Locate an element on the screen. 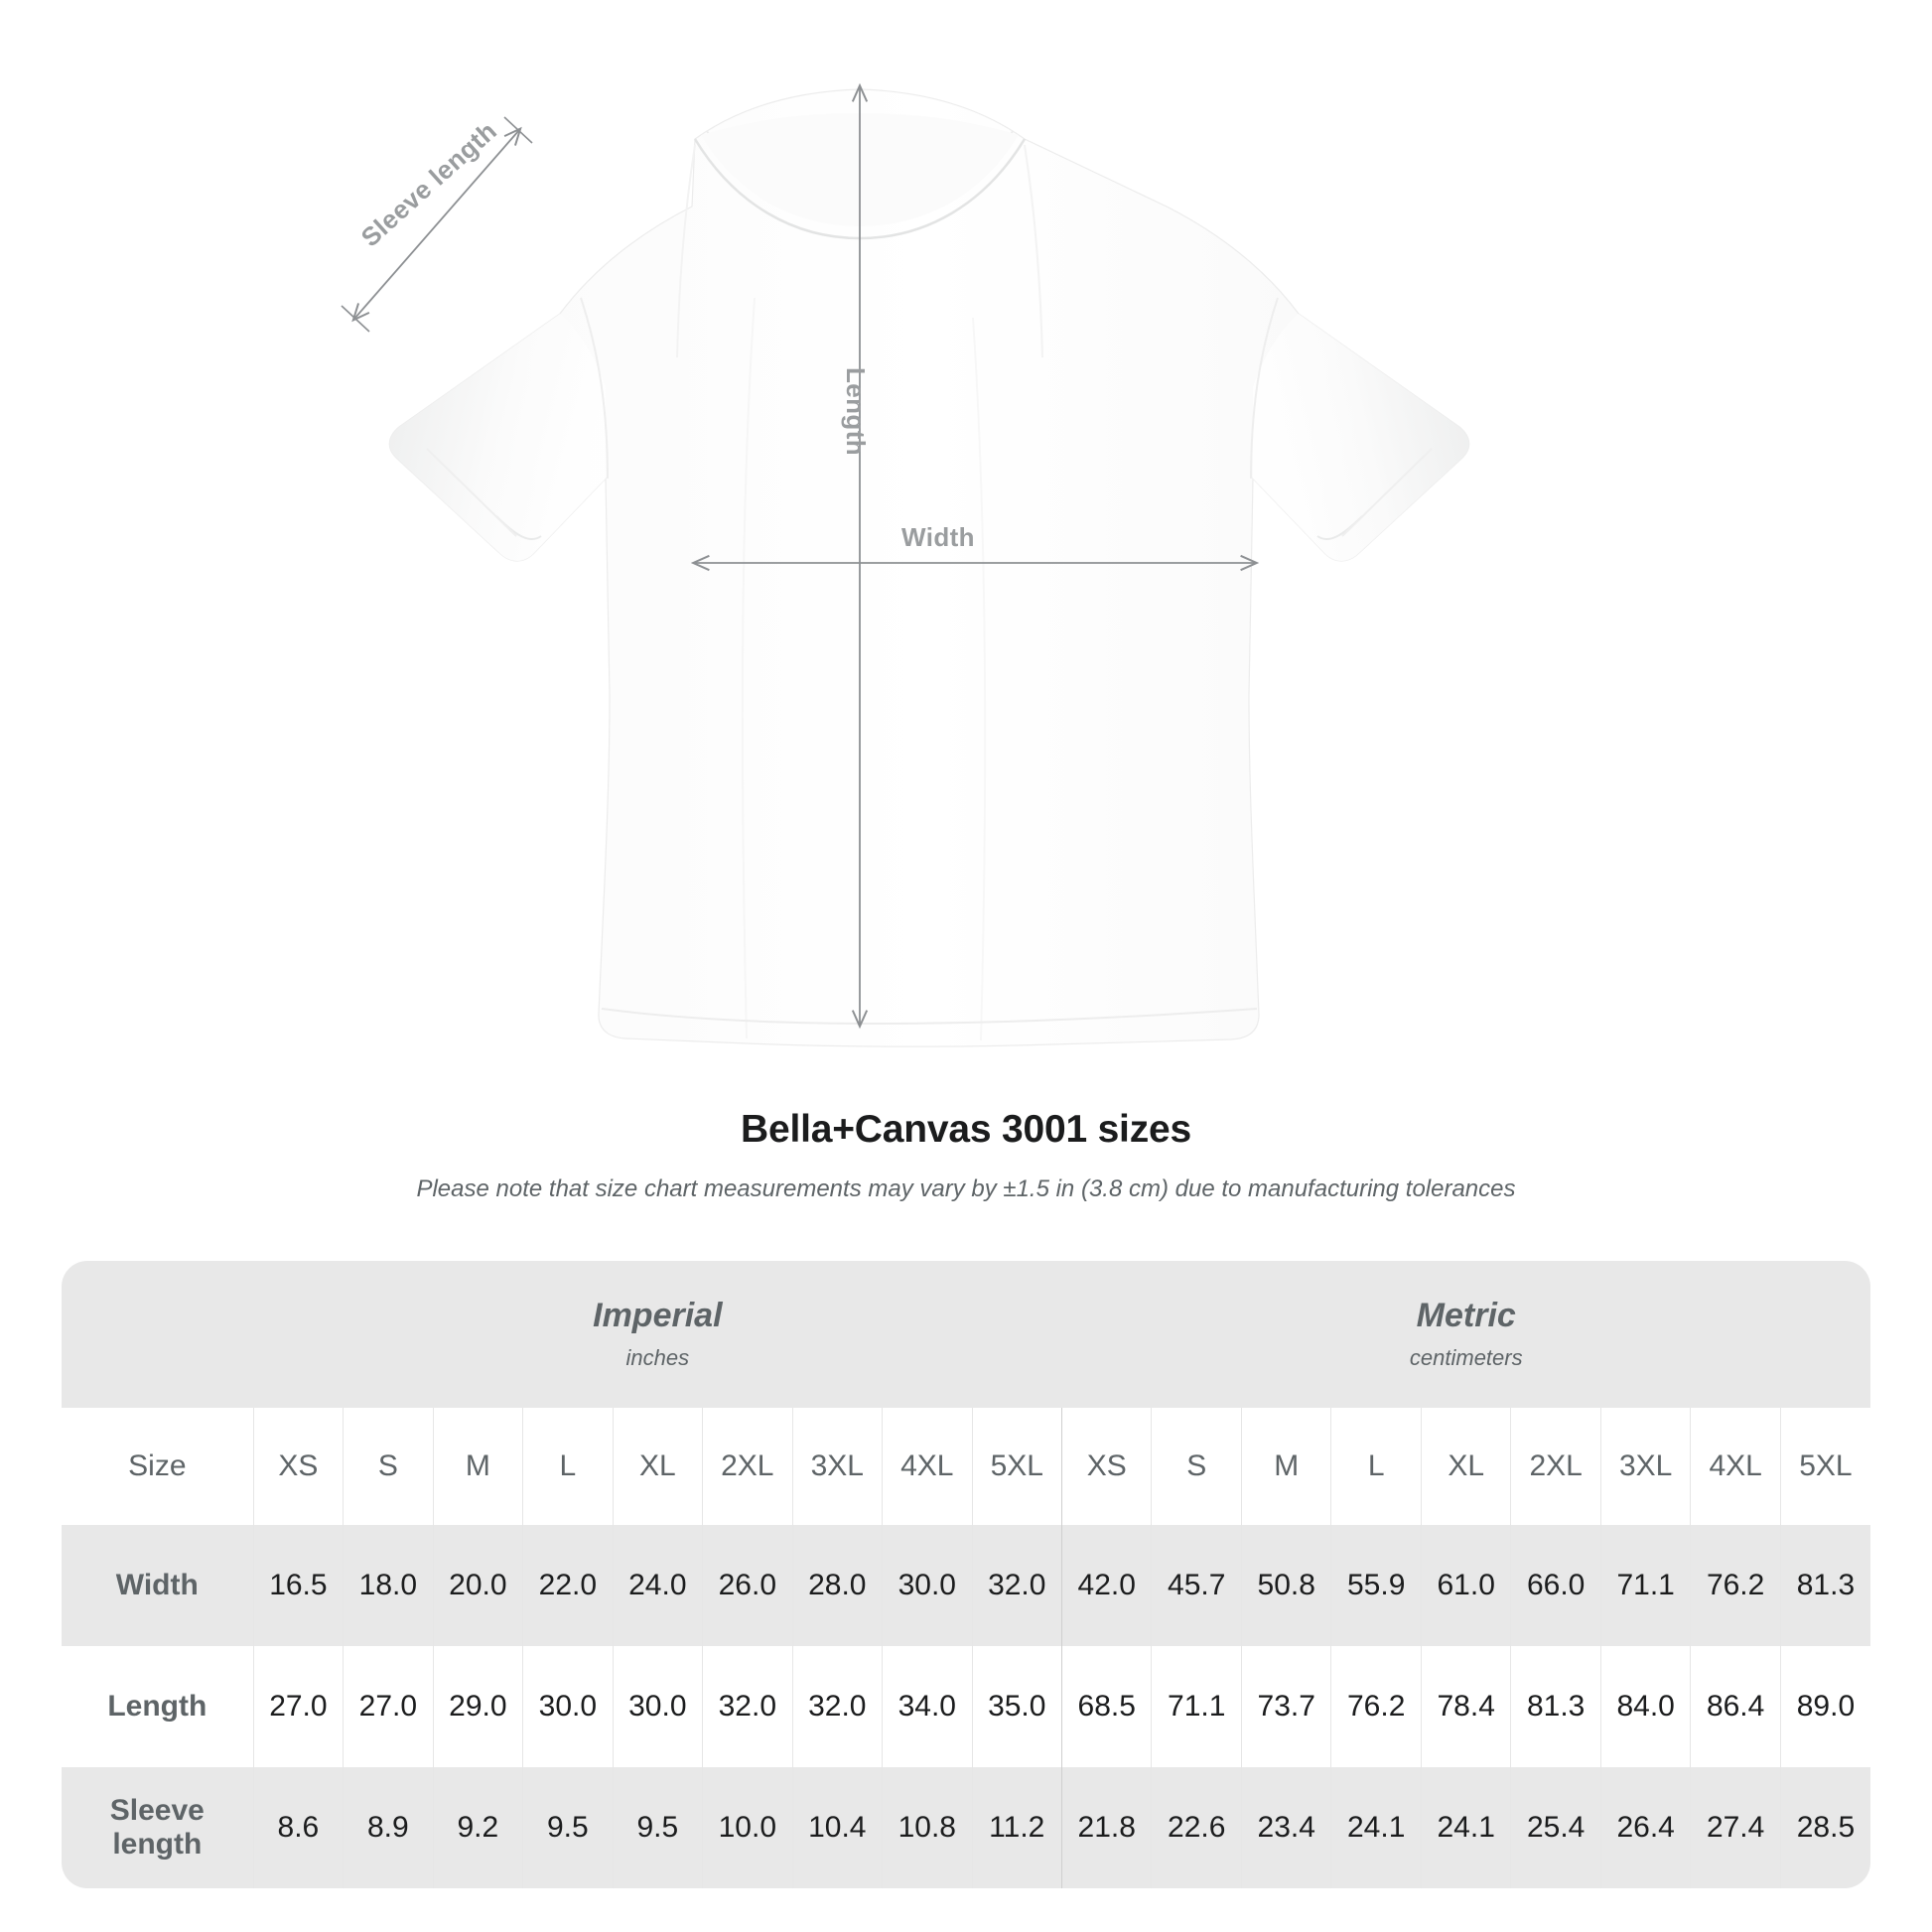  table-cell: 22.6 is located at coordinates (1196, 1828).